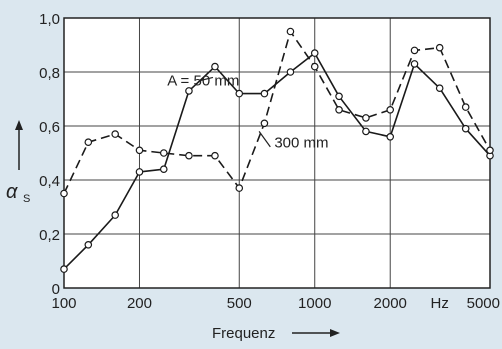 This screenshot has width=502, height=349. What do you see at coordinates (49, 181) in the screenshot?
I see `y-tick-label: 0,4` at bounding box center [49, 181].